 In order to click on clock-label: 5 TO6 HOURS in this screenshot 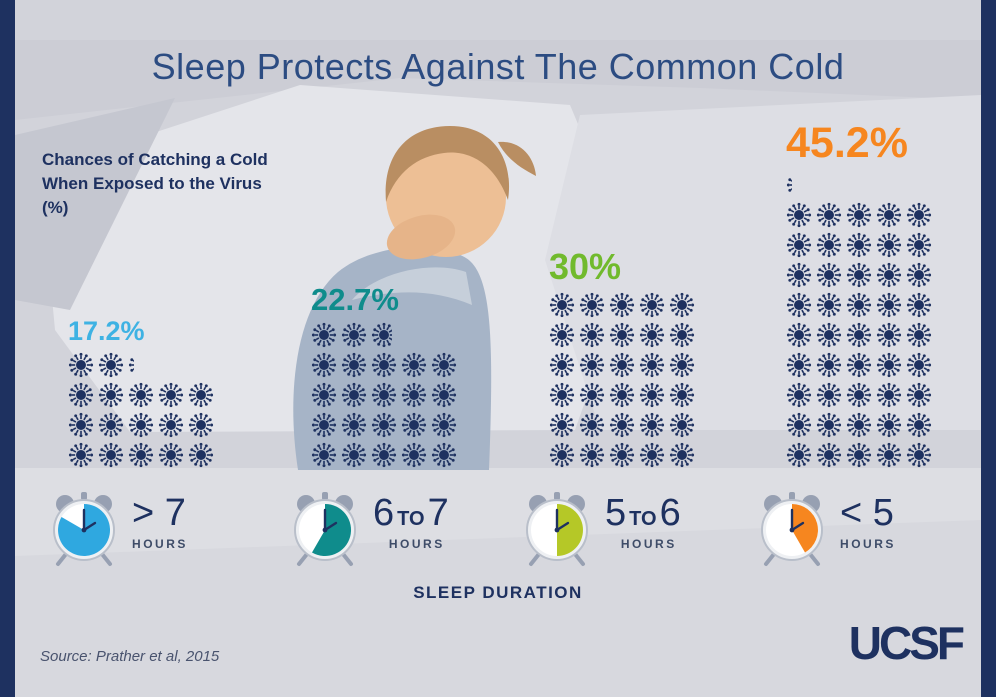, I will do `click(643, 521)`.